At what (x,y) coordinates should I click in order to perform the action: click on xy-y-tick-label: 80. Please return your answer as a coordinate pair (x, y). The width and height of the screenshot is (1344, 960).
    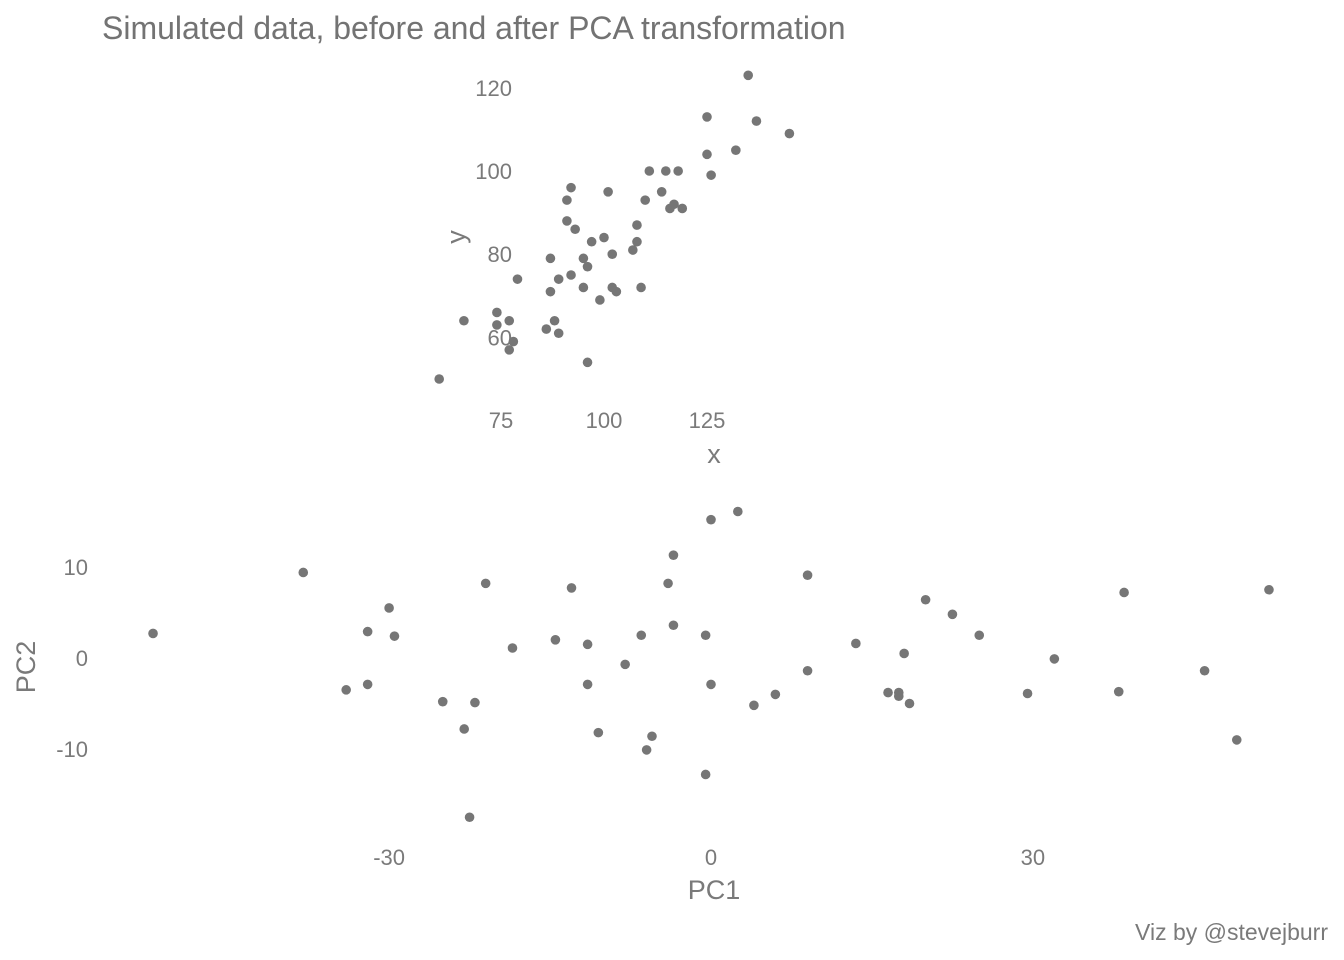
    Looking at the image, I should click on (500, 254).